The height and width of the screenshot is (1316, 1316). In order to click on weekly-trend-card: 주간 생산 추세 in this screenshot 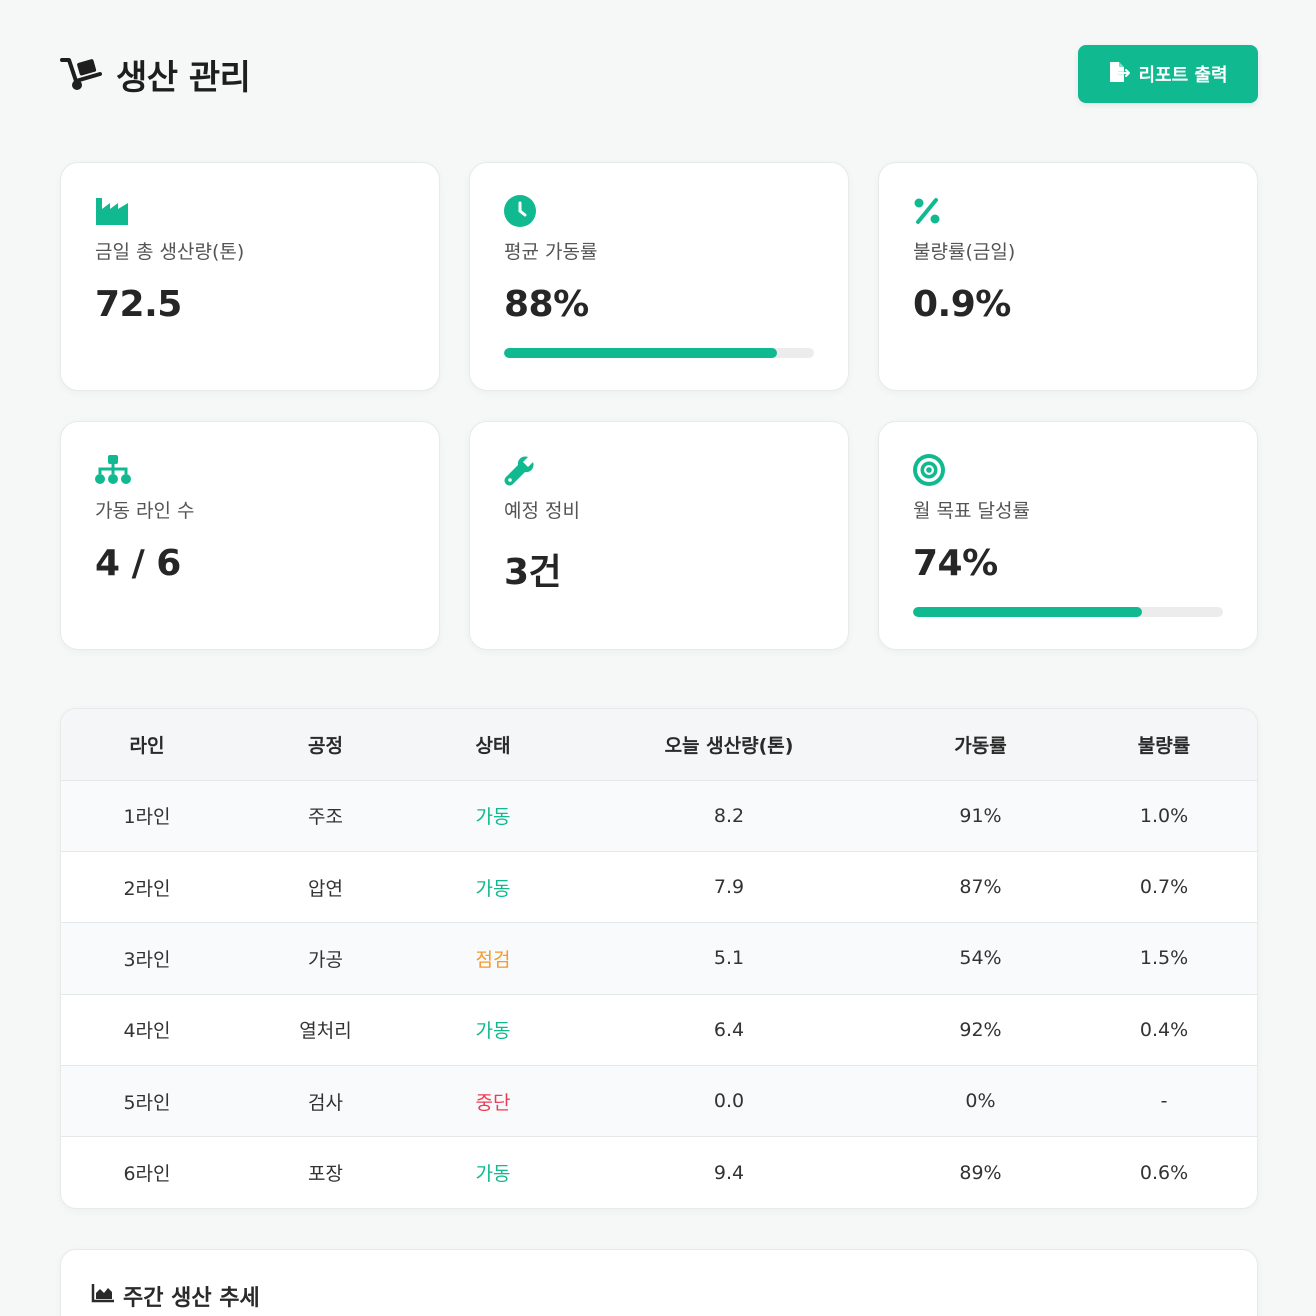, I will do `click(659, 1282)`.